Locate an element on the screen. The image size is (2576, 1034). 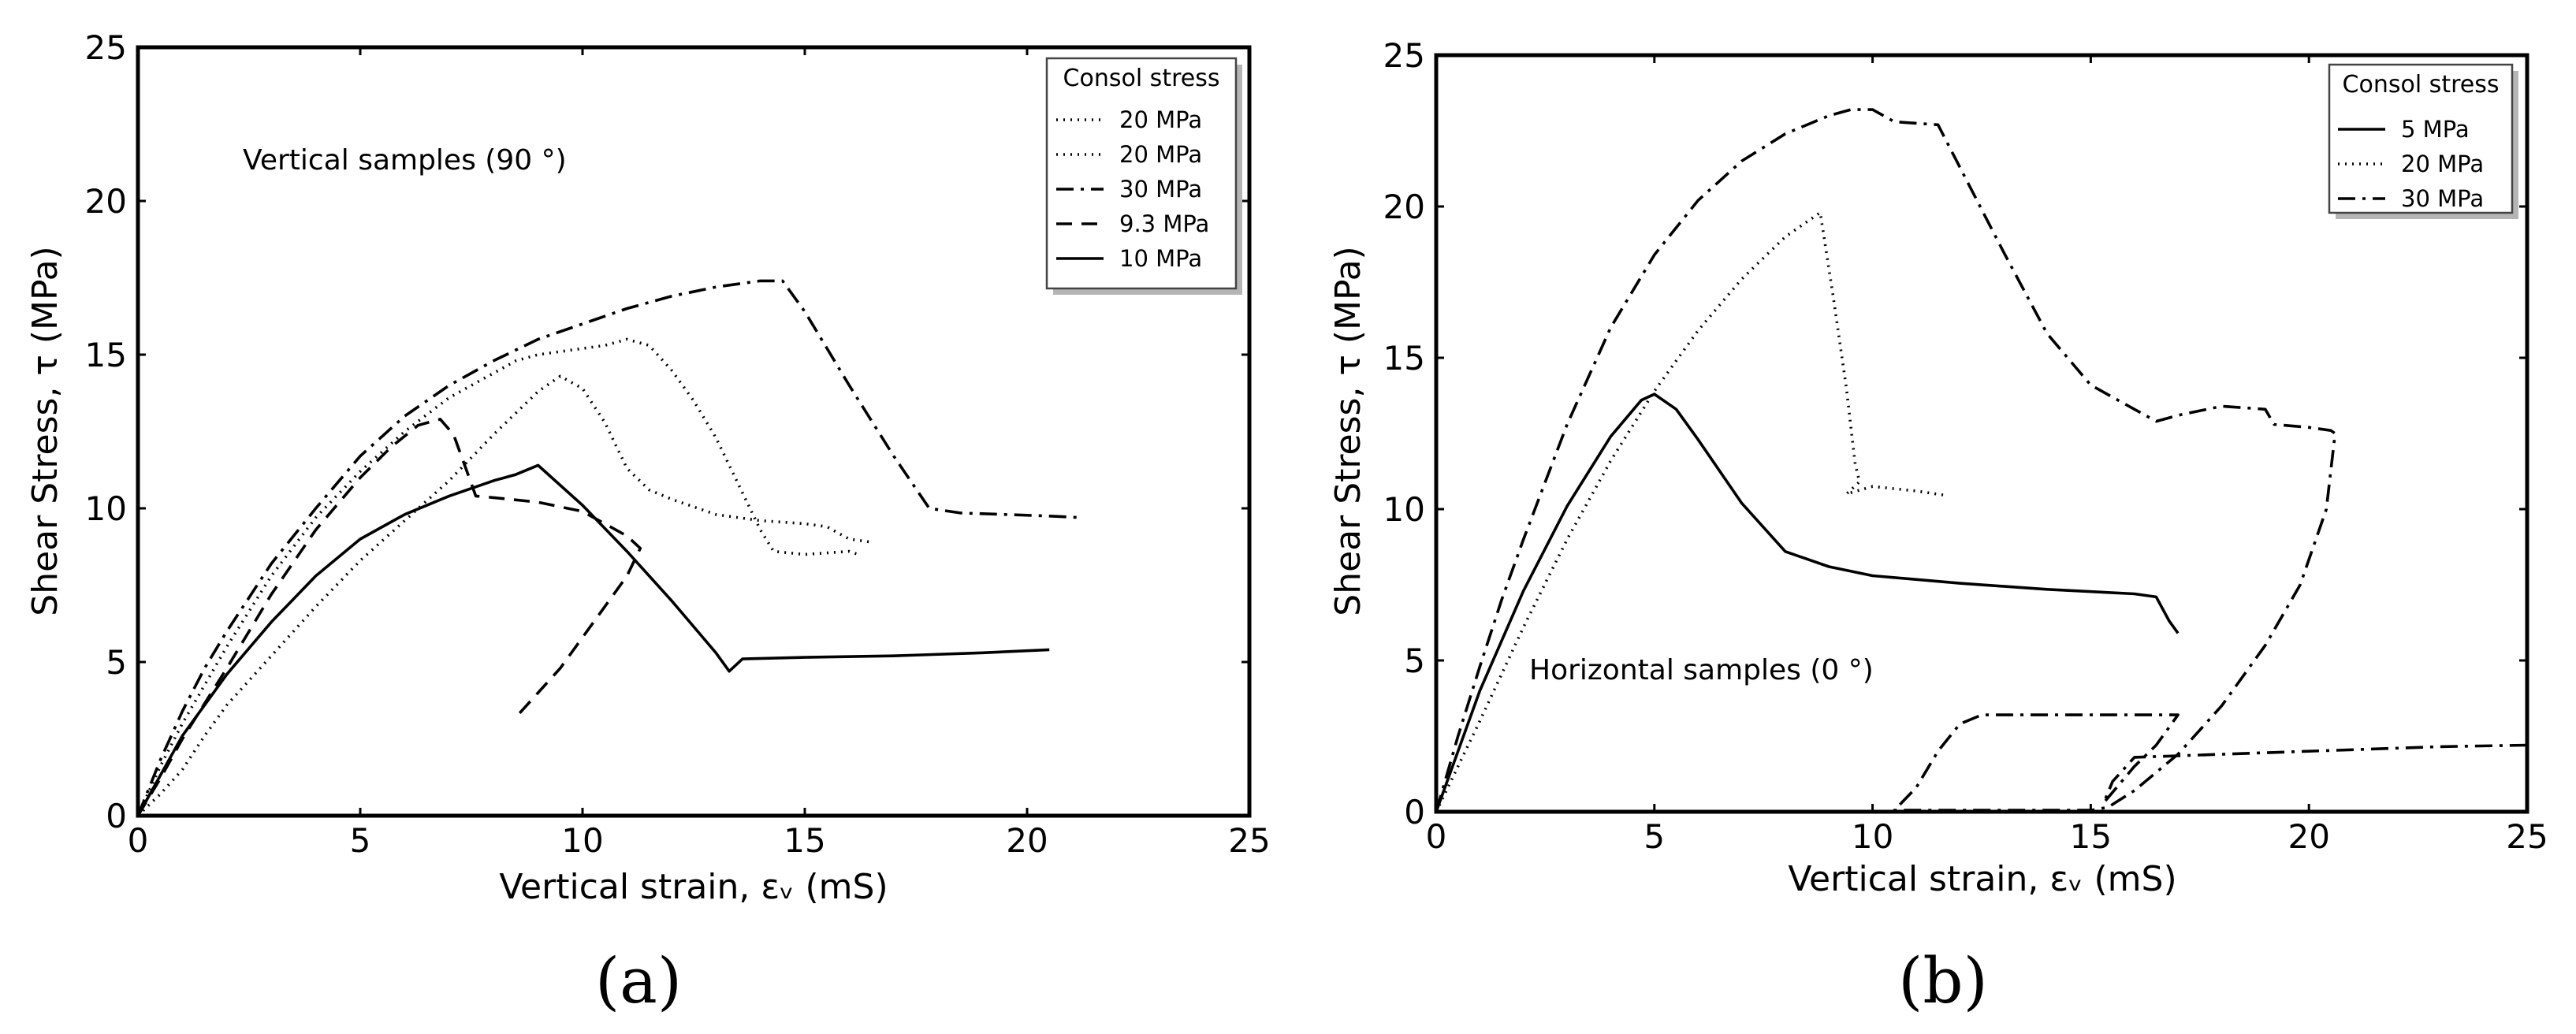
x-axis-label-b: Vertical strain, εᵥ (mS) is located at coordinates (1982, 879).